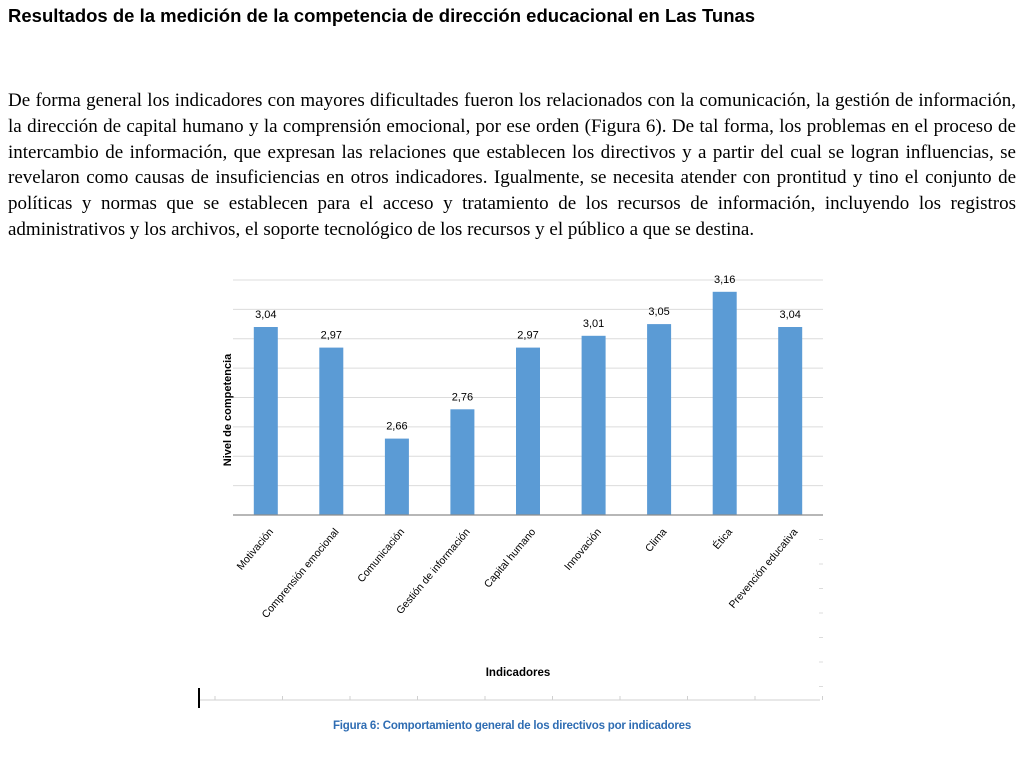 This screenshot has width=1024, height=768. What do you see at coordinates (301, 573) in the screenshot?
I see `x-tick-label: Comprensión emocional` at bounding box center [301, 573].